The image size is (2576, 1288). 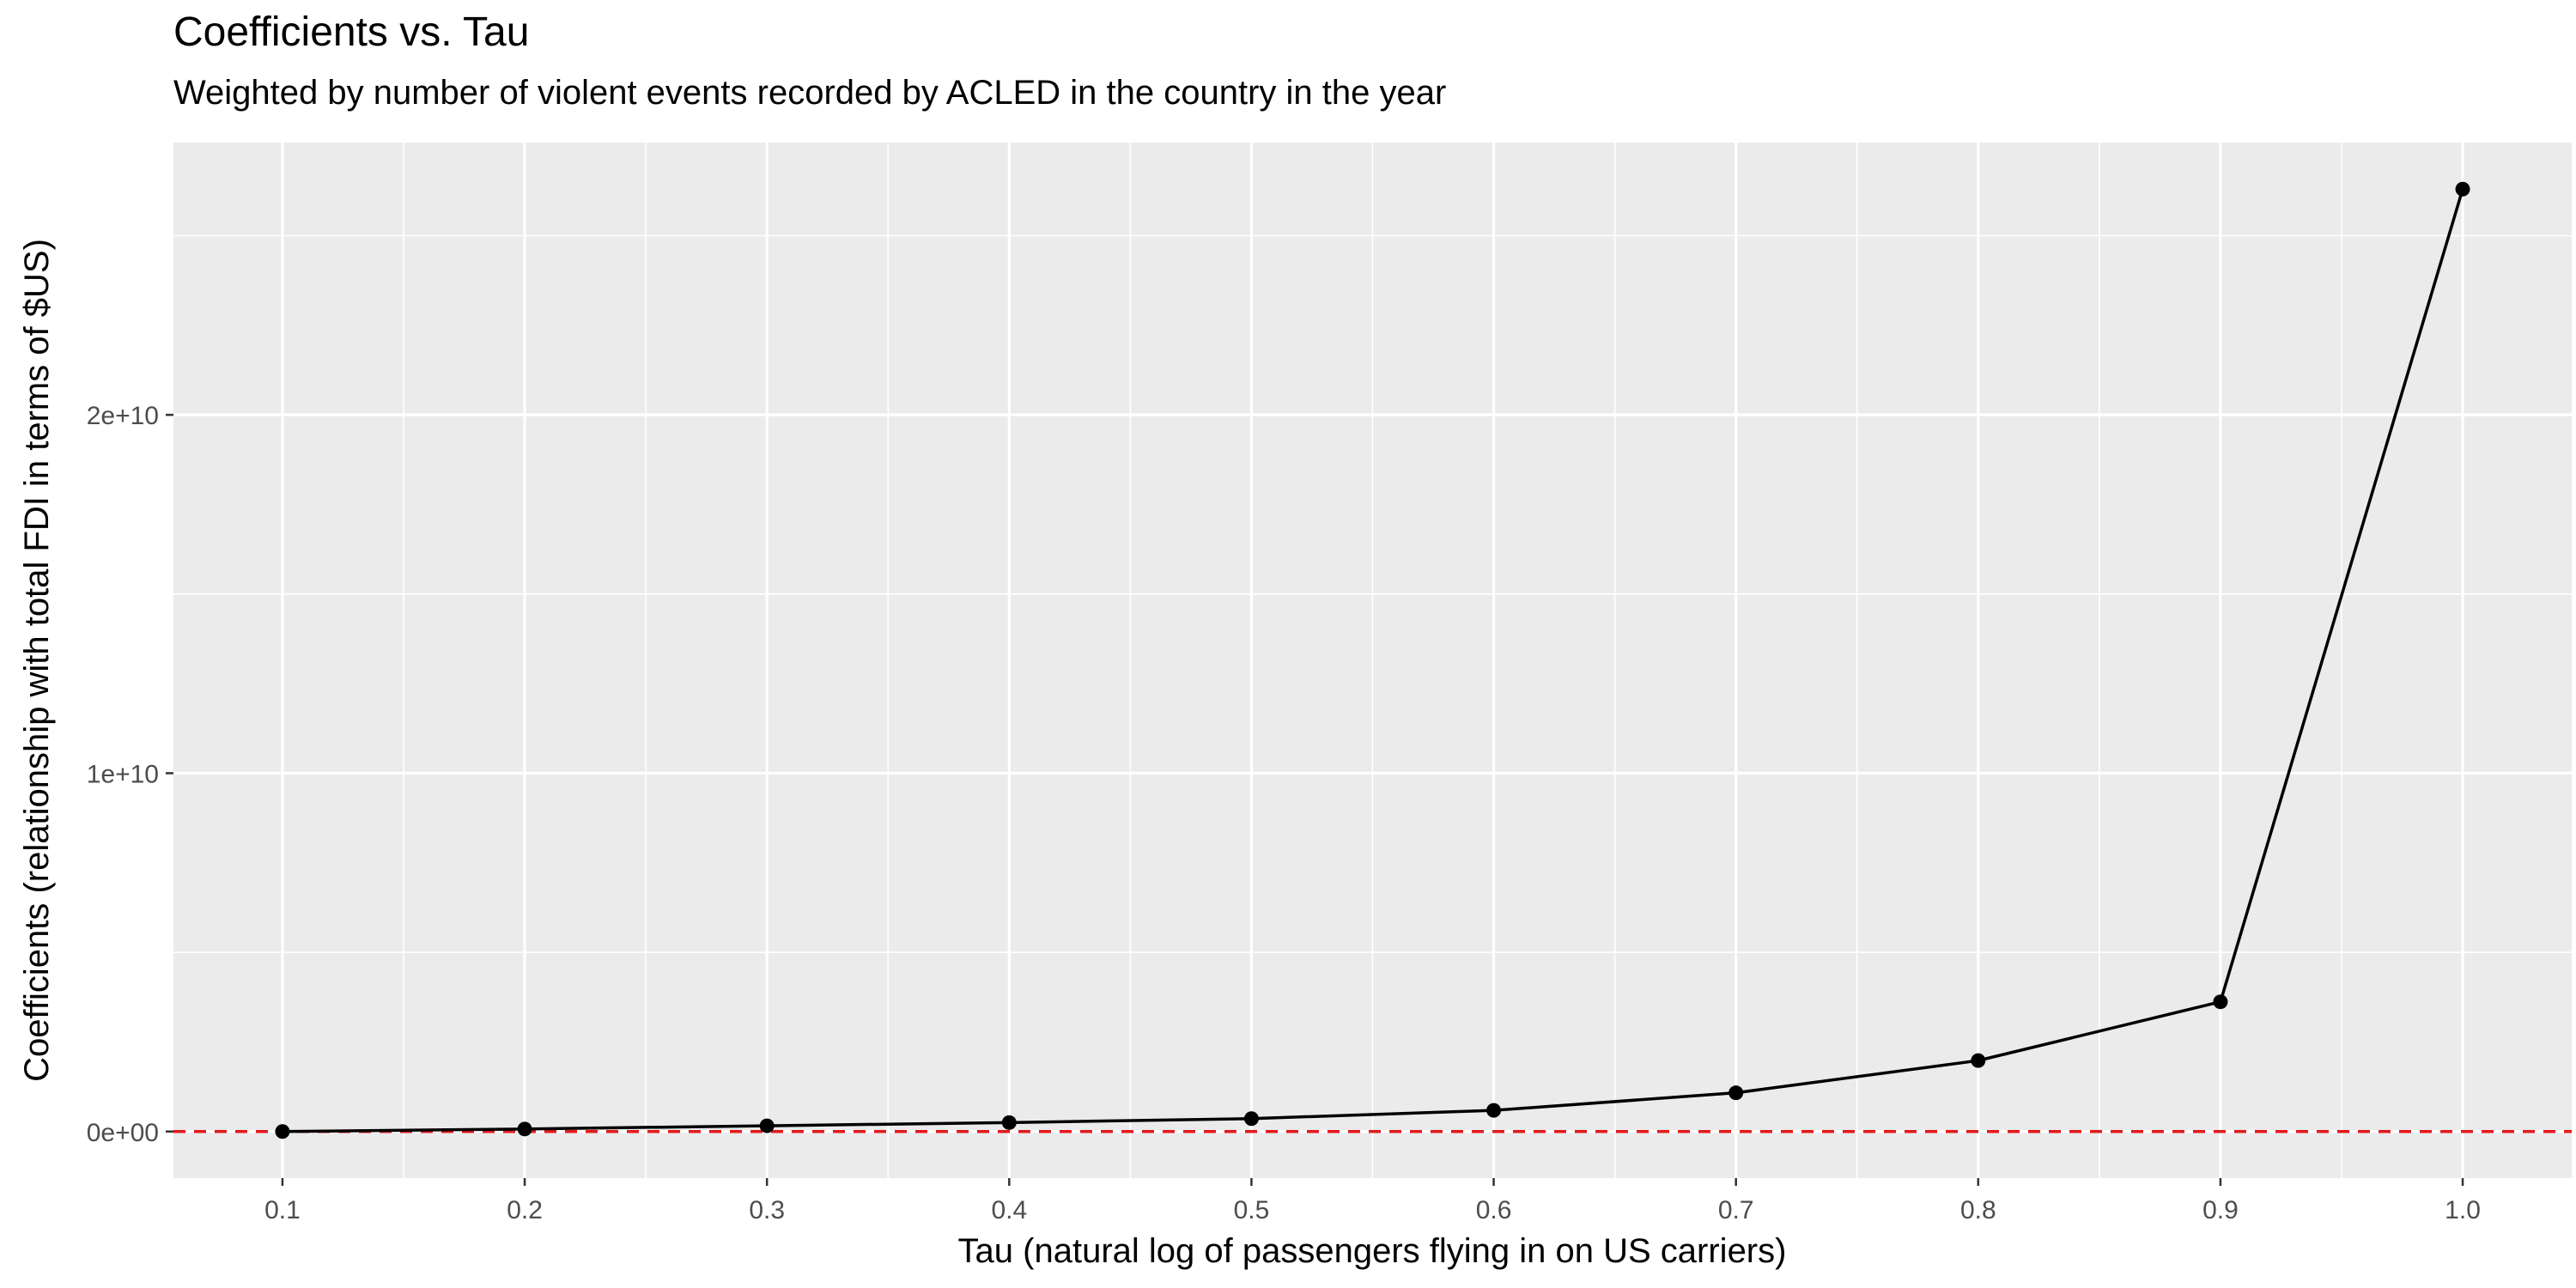 I want to click on x-tick-label: 1.0, so click(x=2463, y=1210).